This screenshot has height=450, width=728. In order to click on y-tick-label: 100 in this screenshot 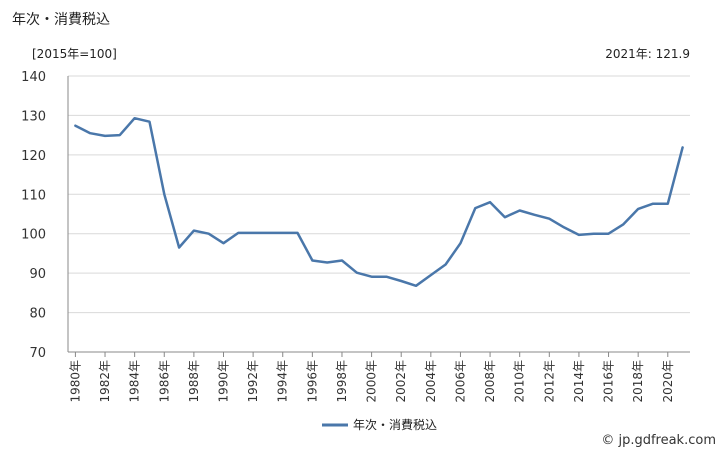, I will do `click(33, 235)`.